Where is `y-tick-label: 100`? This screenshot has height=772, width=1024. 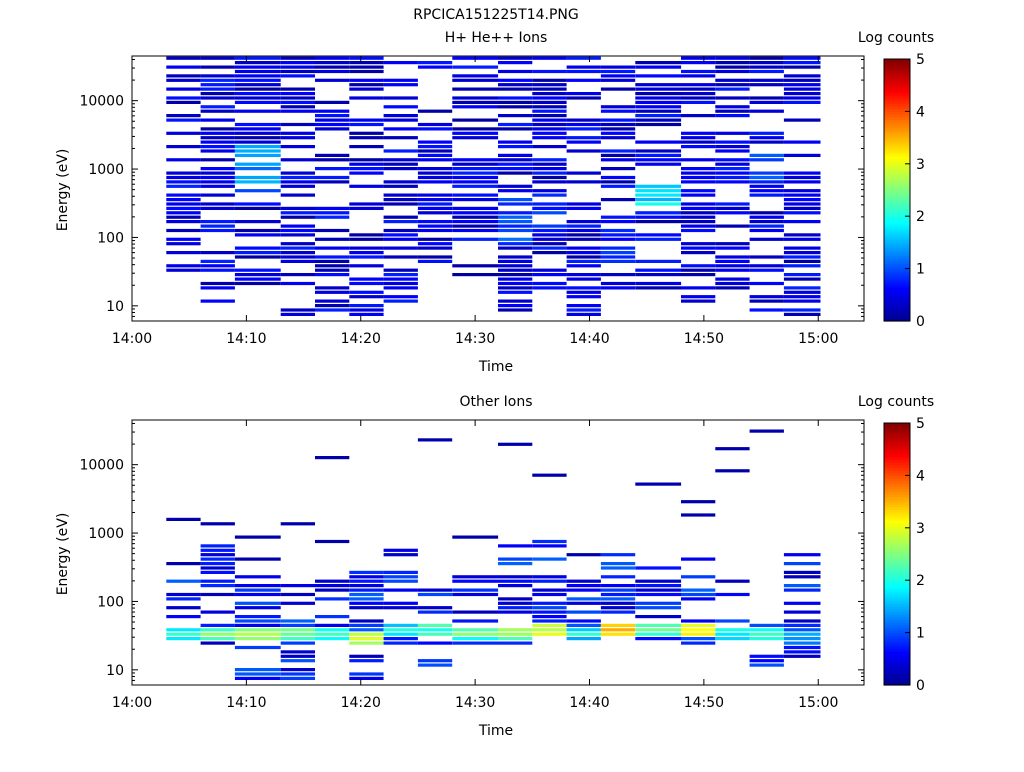 y-tick-label: 100 is located at coordinates (110, 238).